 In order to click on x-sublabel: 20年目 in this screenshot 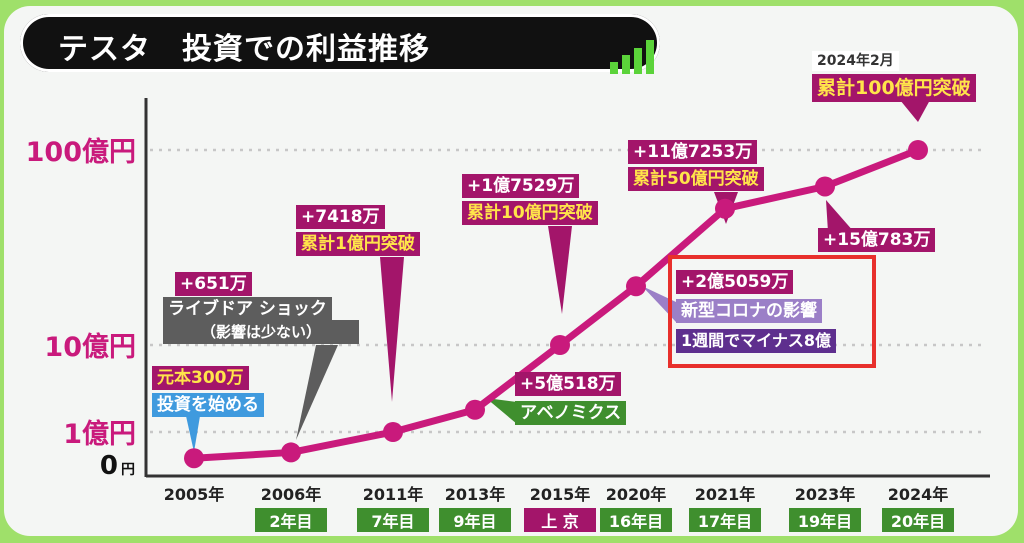, I will do `click(918, 521)`.